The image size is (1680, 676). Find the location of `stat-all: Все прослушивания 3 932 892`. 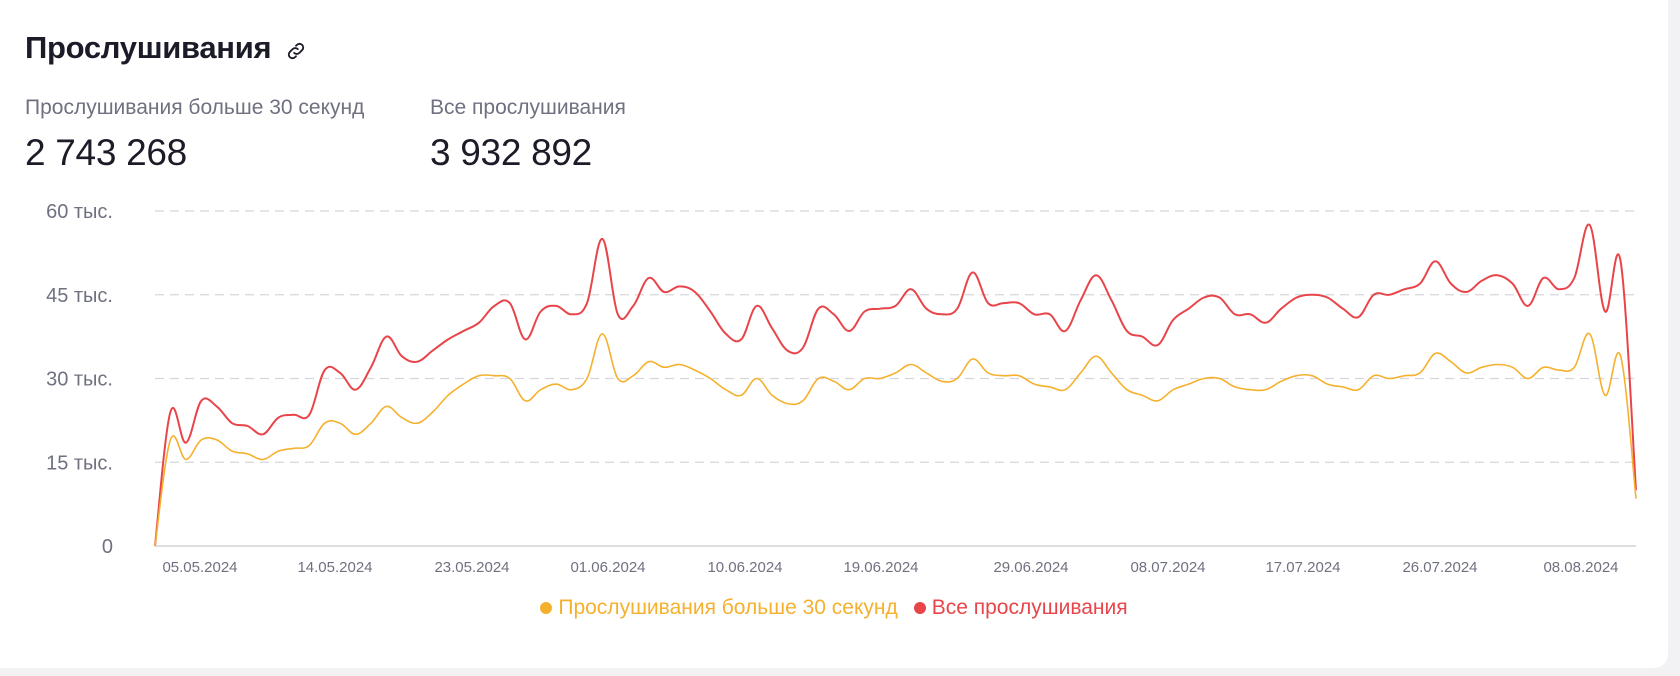

stat-all: Все прослушивания 3 932 892 is located at coordinates (528, 135).